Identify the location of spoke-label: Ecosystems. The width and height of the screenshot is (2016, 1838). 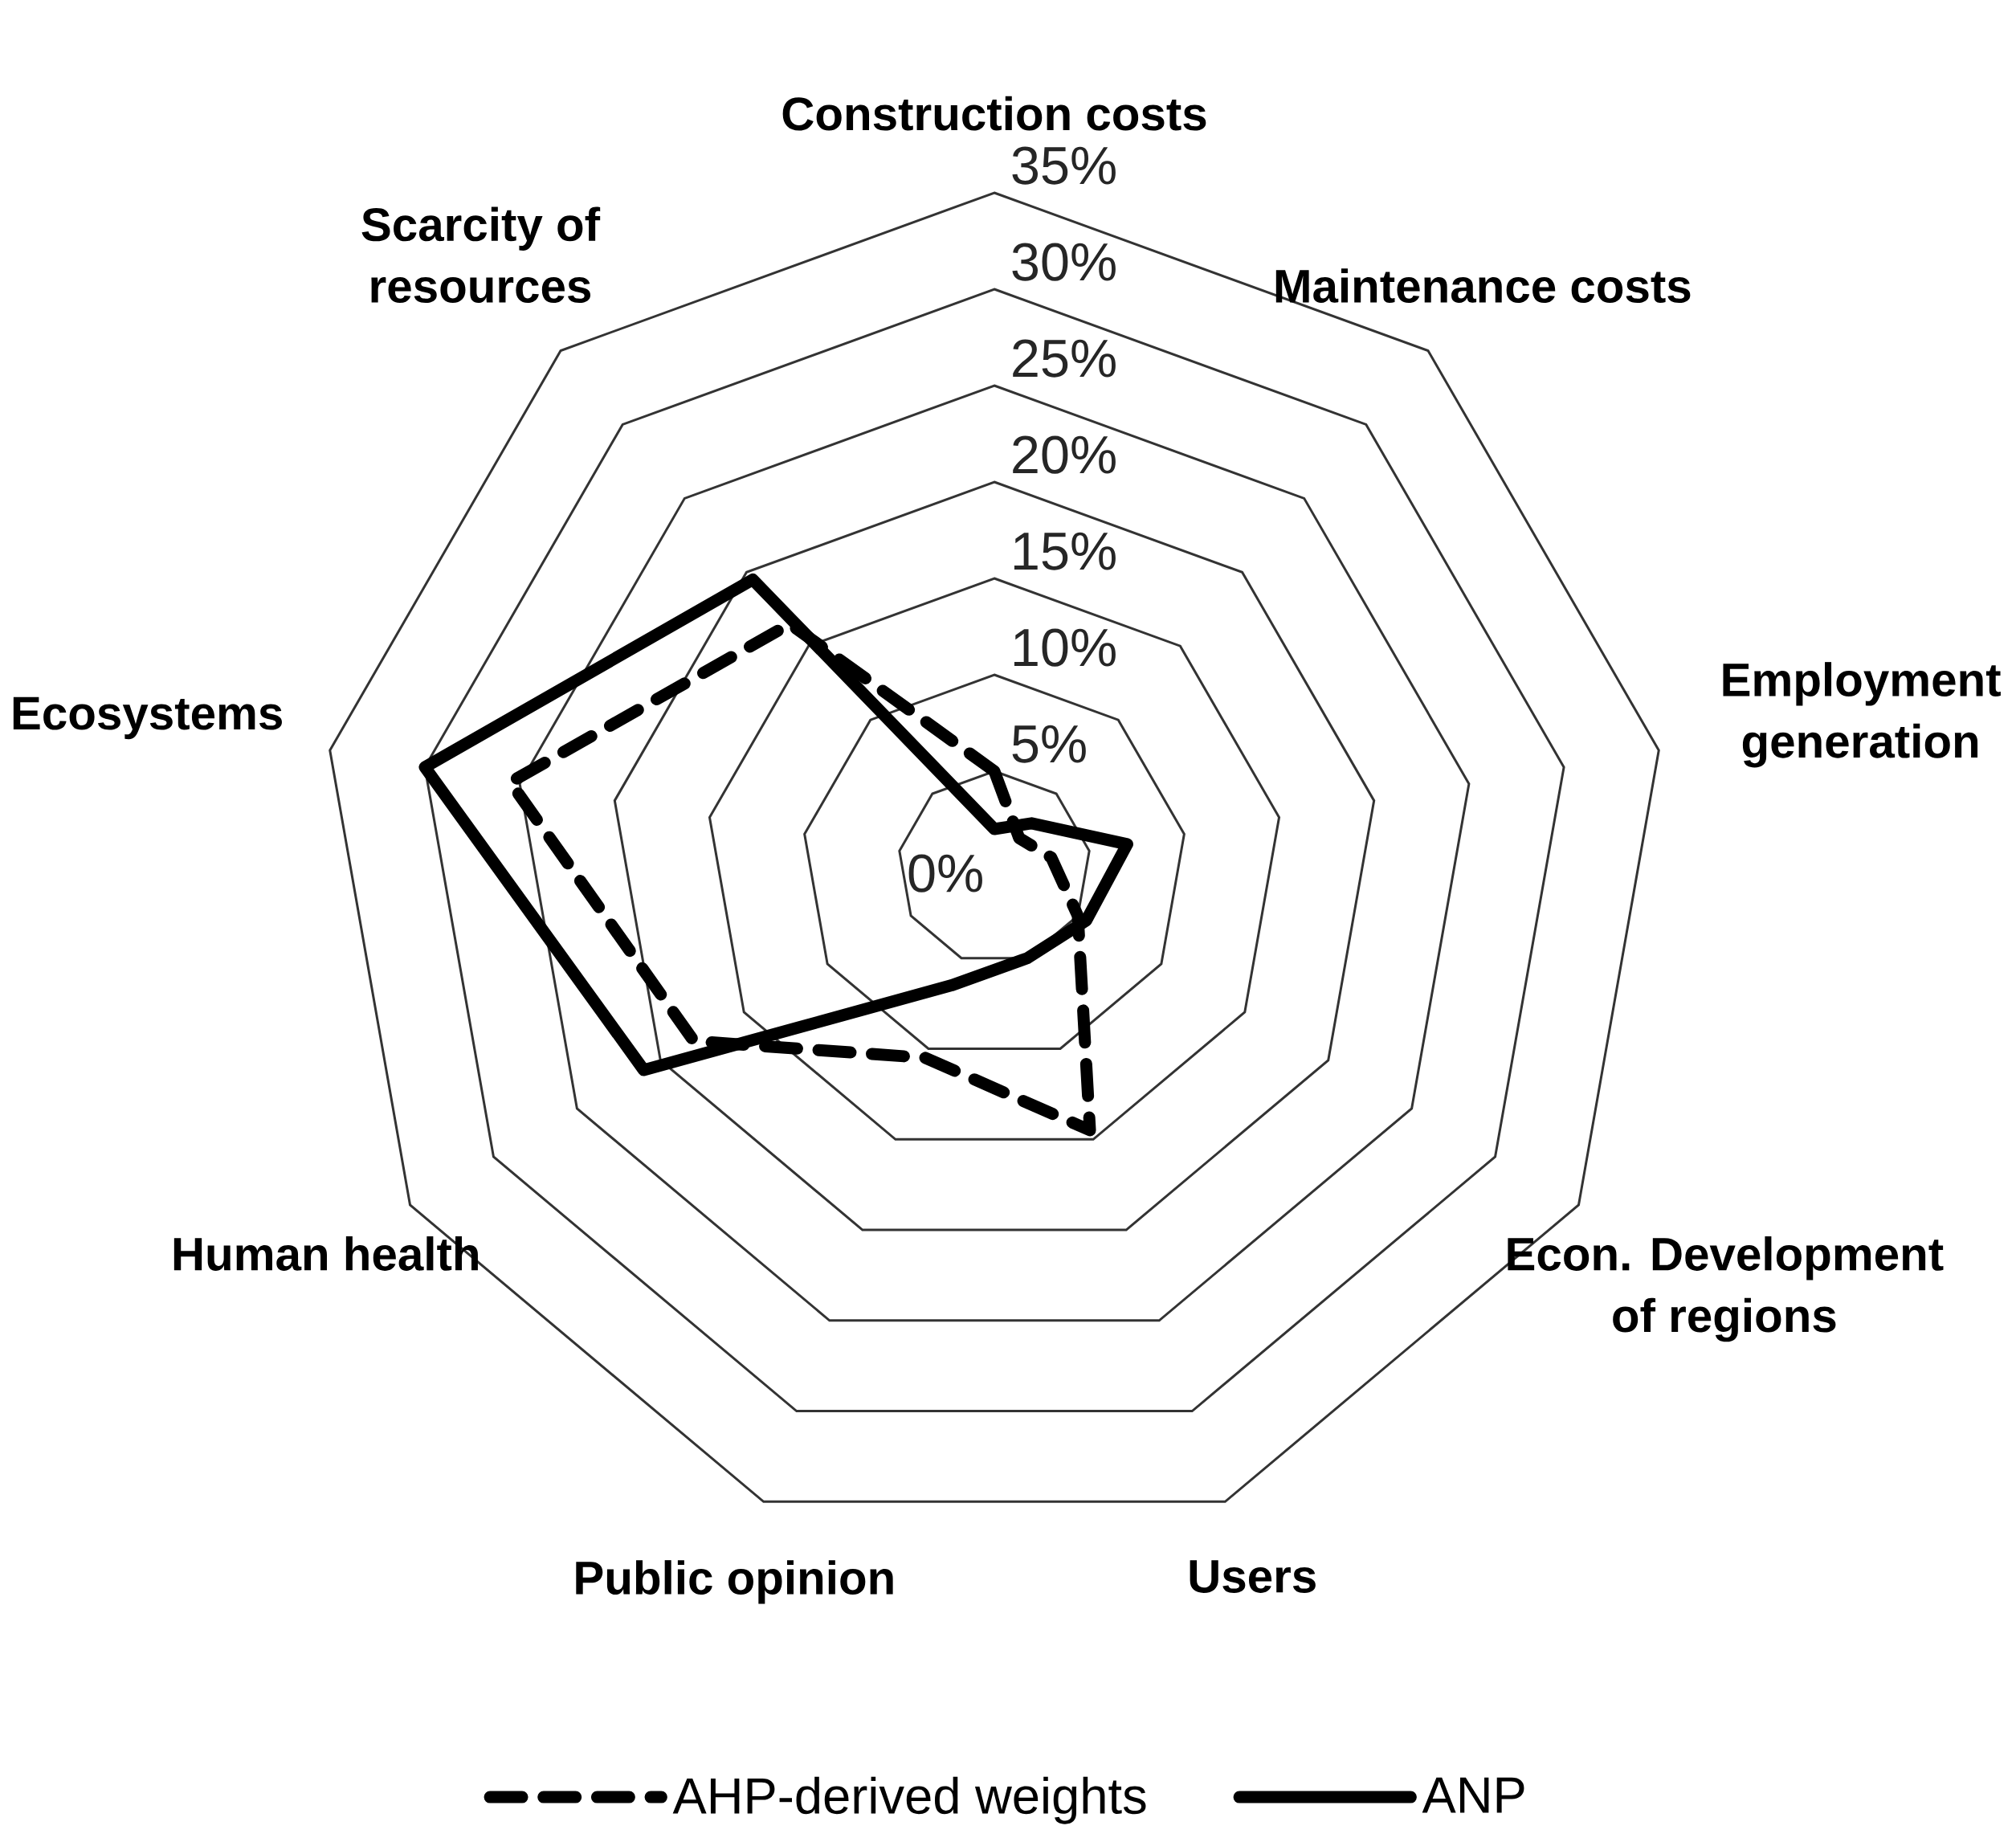
(147, 718).